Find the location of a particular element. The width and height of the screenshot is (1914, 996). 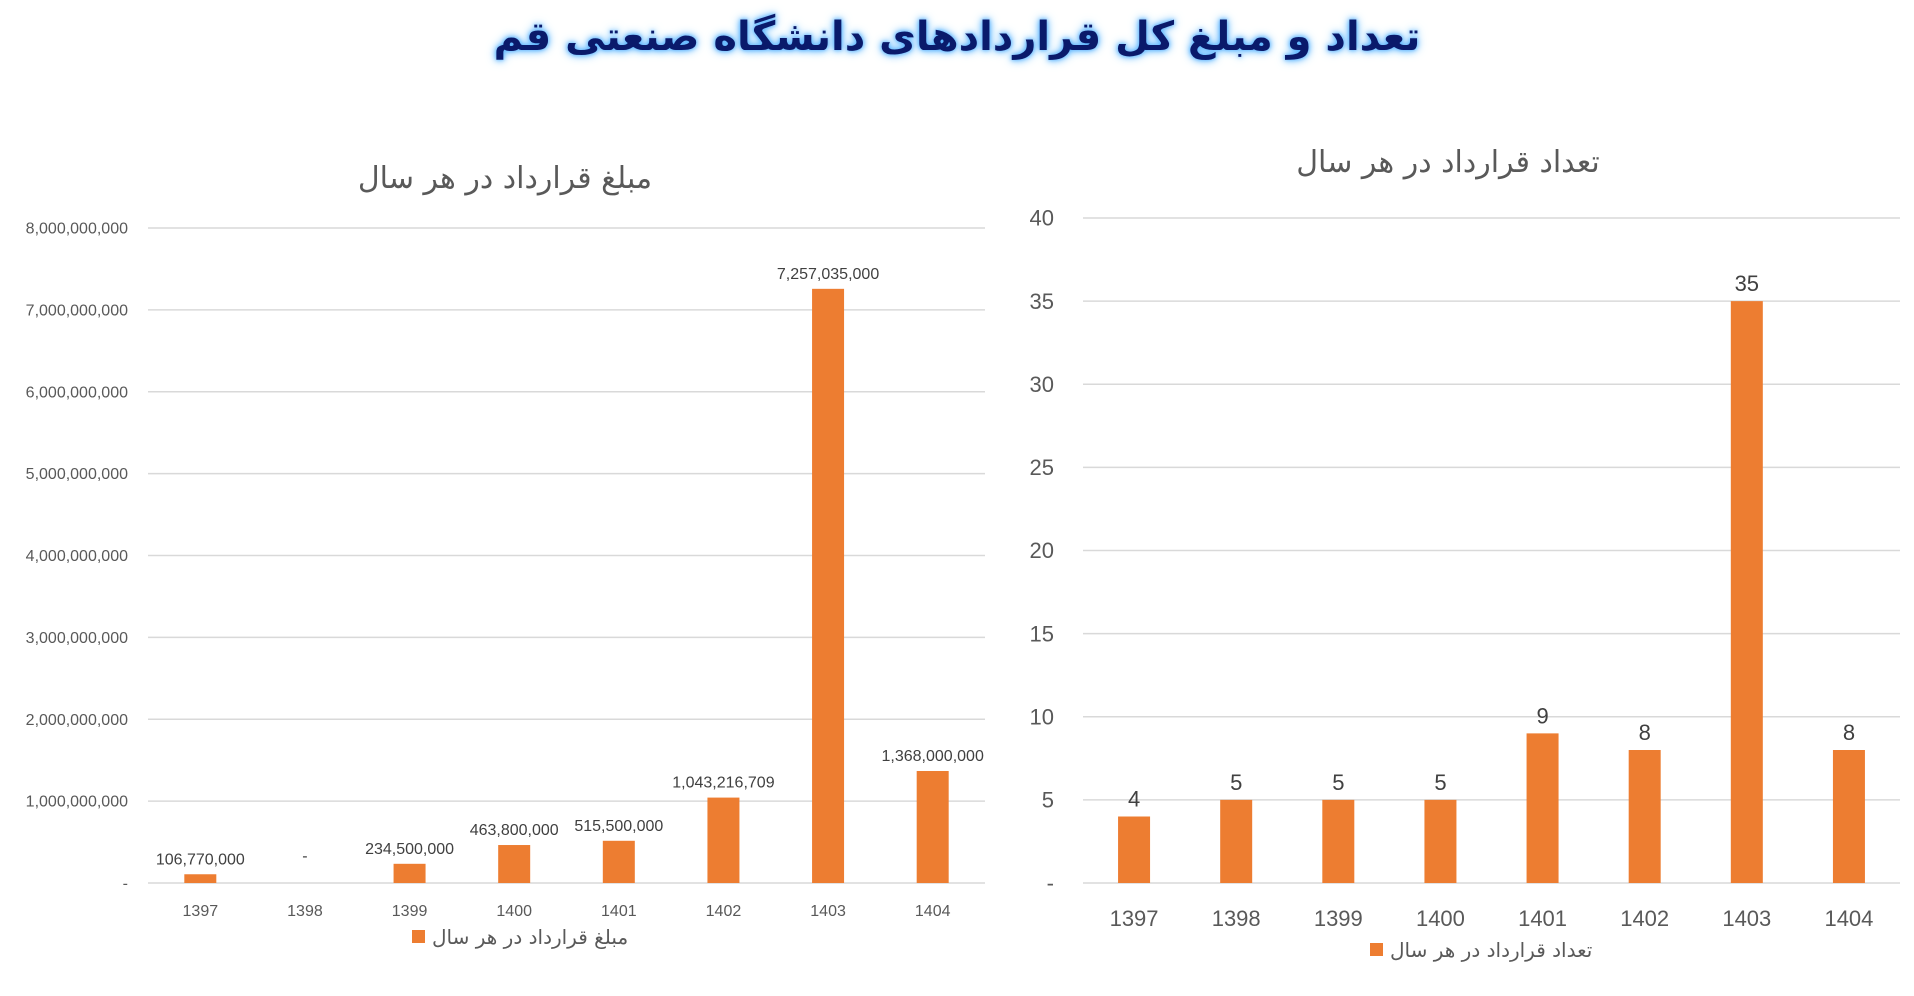

y-tick-label: 20 is located at coordinates (1042, 550).